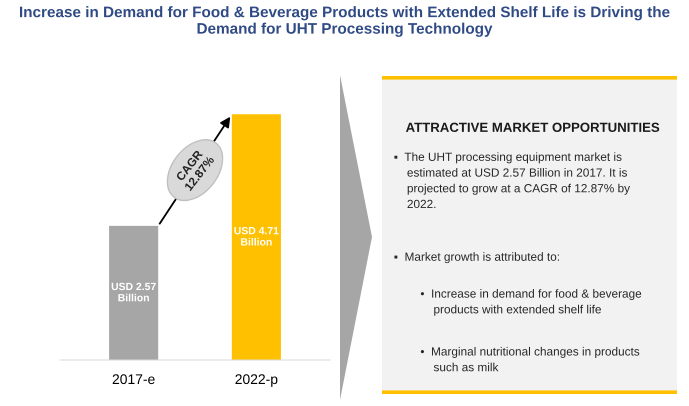 This screenshot has width=689, height=406. Describe the element at coordinates (533, 127) in the screenshot. I see `text: ATTRACTIVE MARKET OPPORTUNITIES` at that location.